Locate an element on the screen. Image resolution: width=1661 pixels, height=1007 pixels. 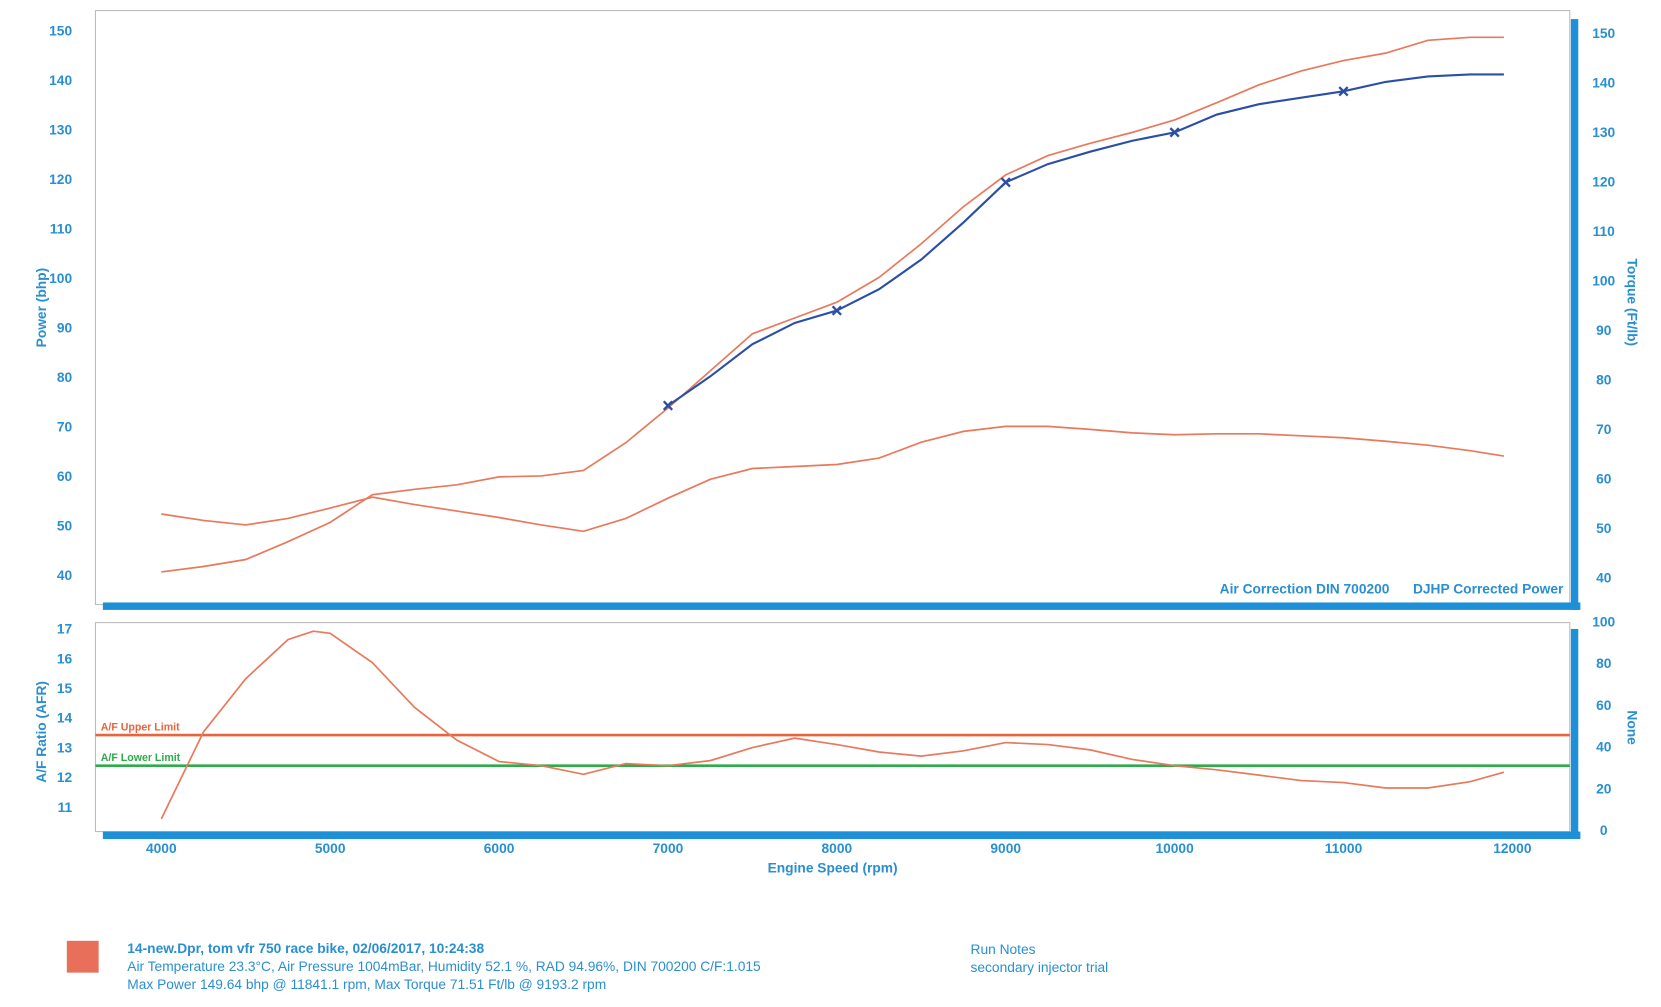
y2-tick-label: 20 is located at coordinates (1604, 788).